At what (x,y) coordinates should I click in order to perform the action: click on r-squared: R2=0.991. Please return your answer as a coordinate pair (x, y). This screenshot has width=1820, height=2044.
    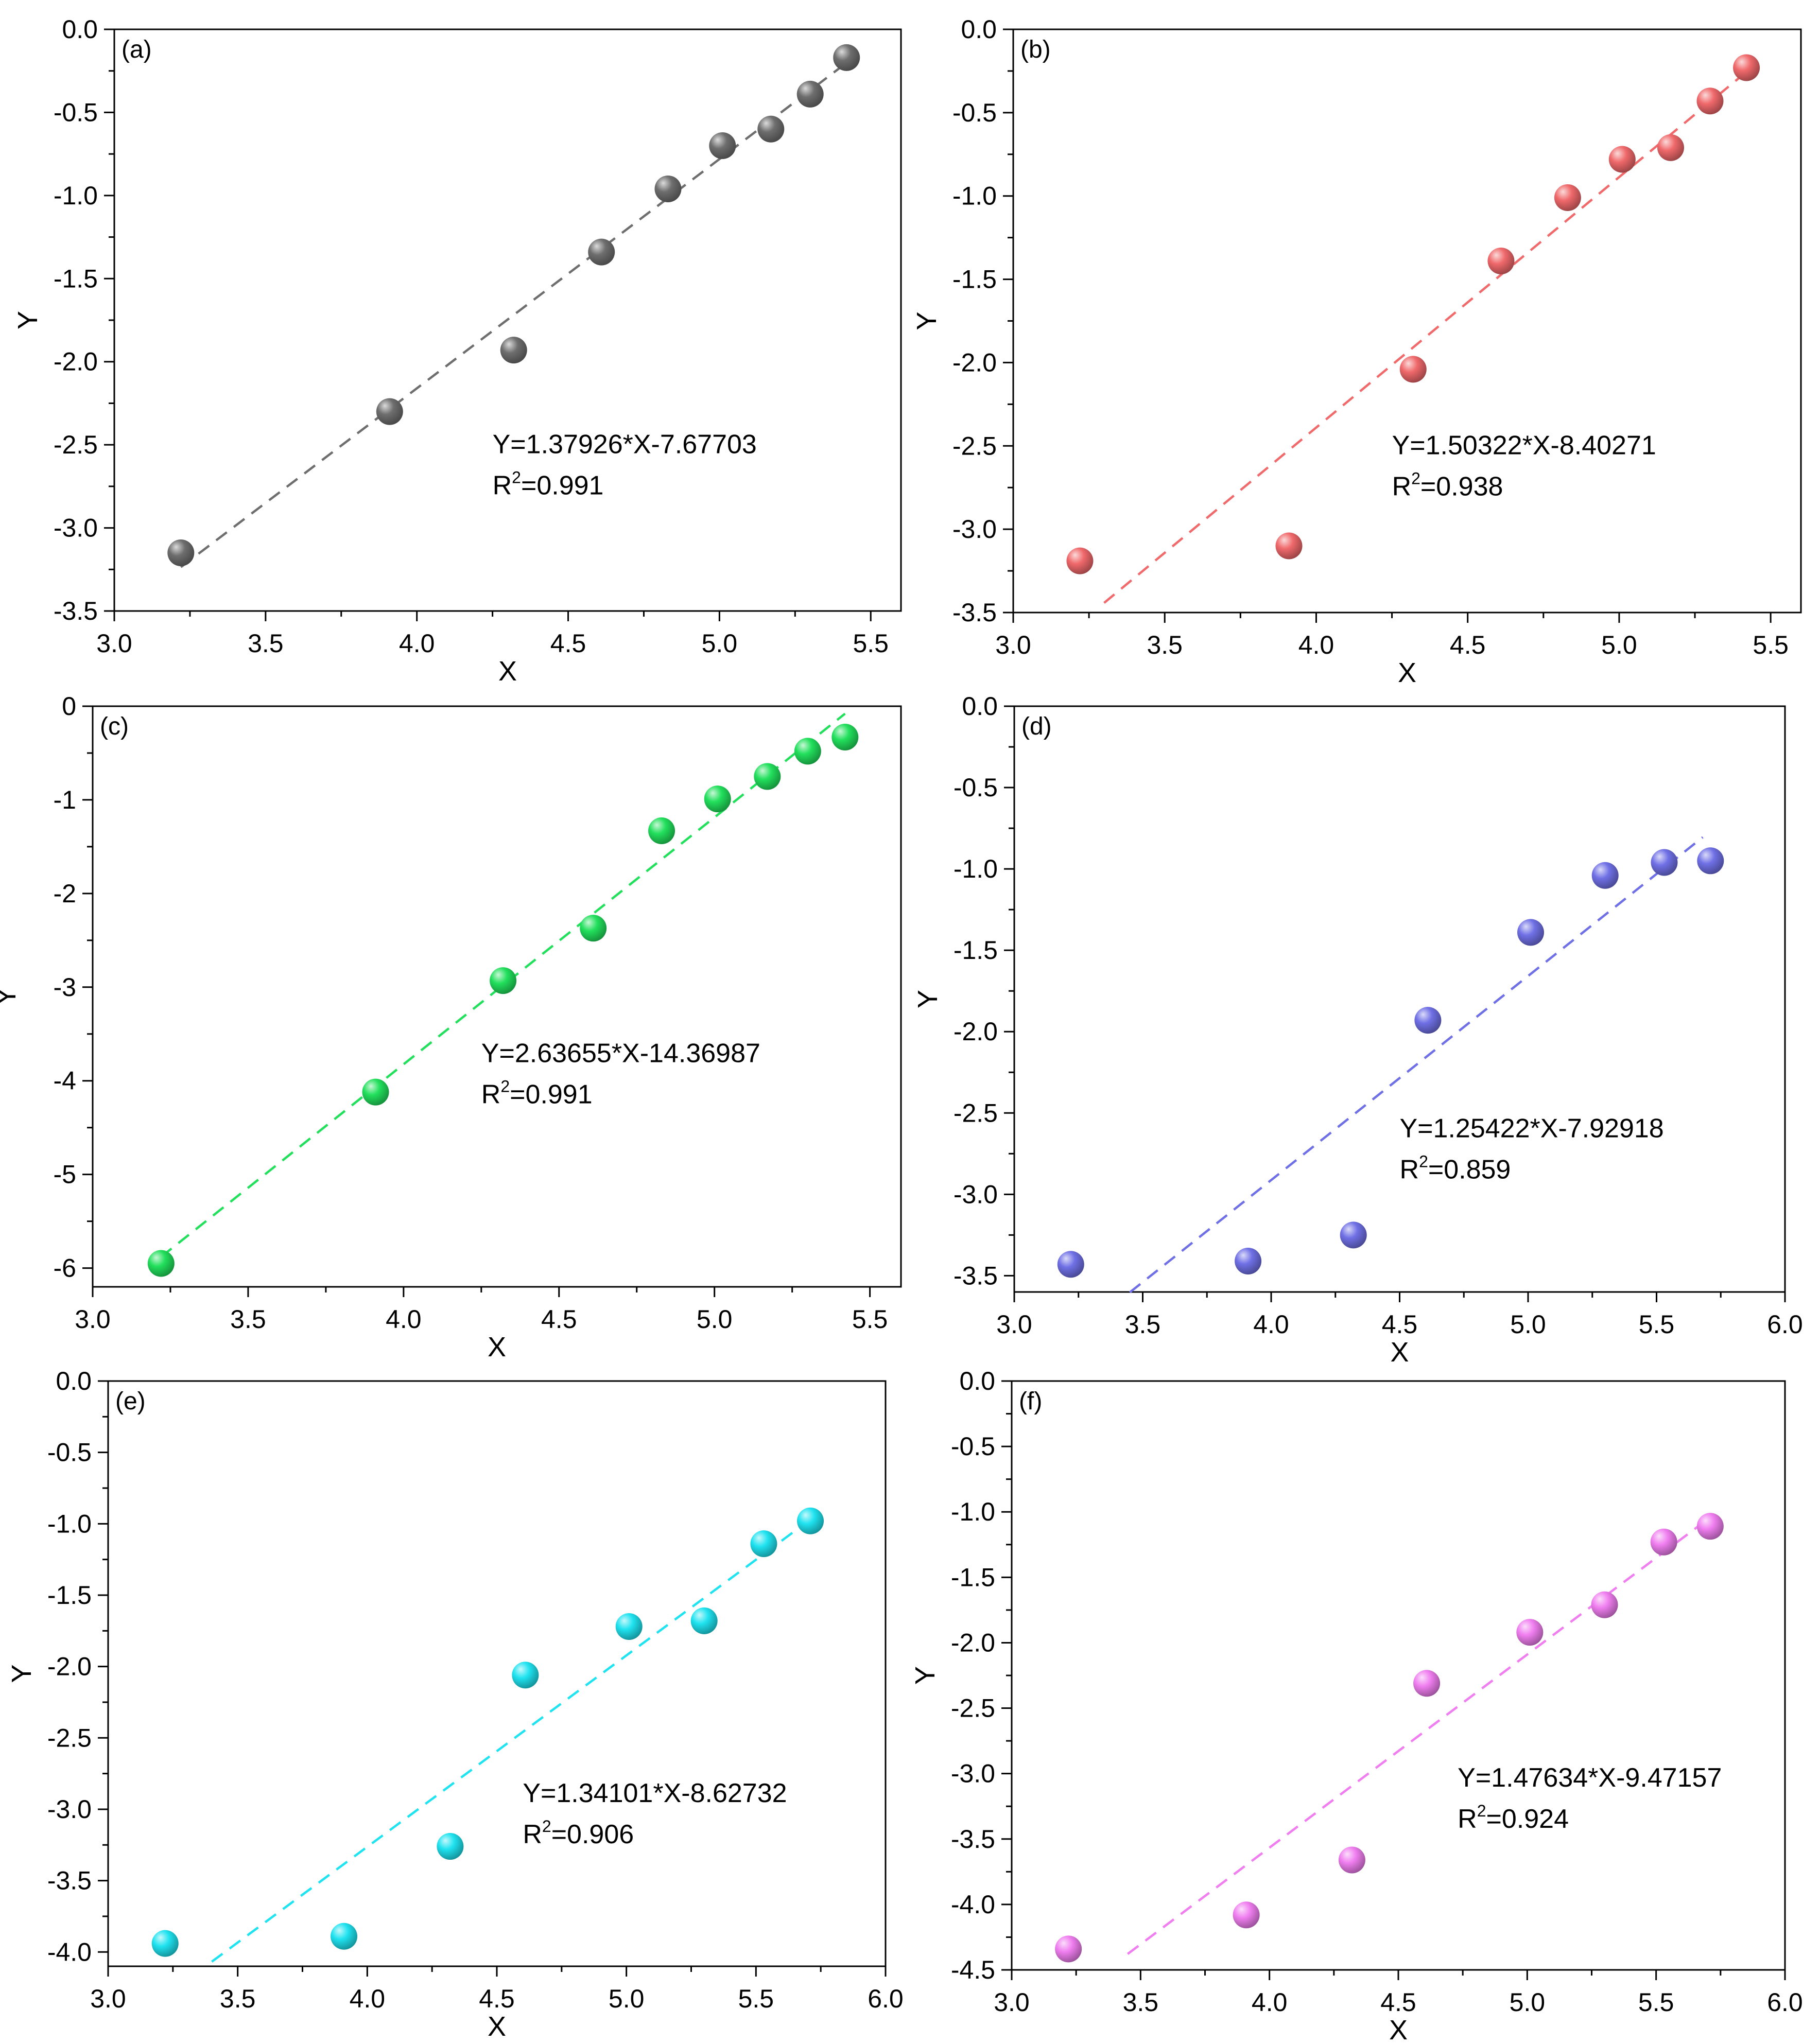
    Looking at the image, I should click on (537, 1093).